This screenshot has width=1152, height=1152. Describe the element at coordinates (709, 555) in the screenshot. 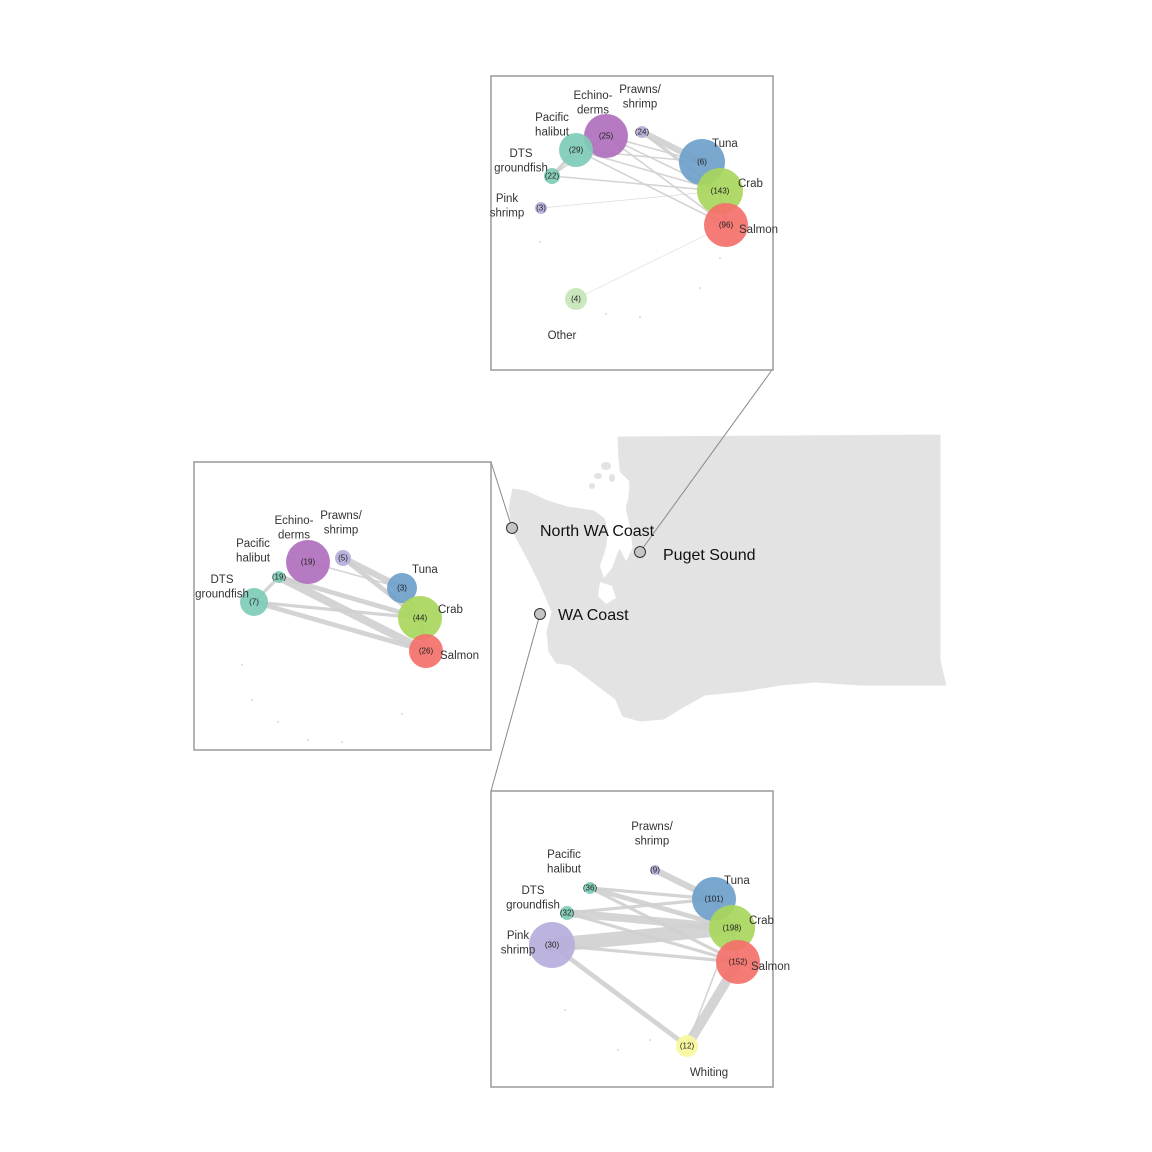

I see `region-label-puget: Puget Sound` at that location.